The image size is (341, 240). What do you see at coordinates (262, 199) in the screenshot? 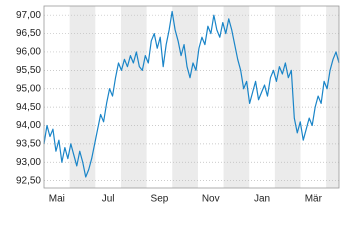
I see `x-tick-label: Jan` at bounding box center [262, 199].